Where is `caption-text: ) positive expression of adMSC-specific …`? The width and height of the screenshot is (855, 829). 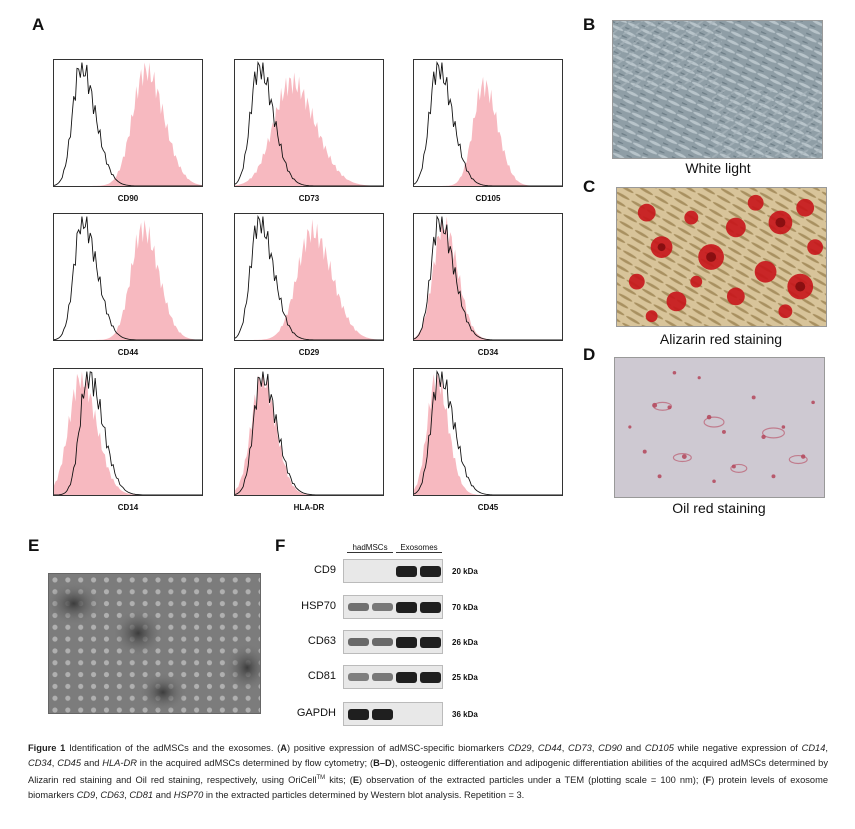 caption-text: ) positive expression of adMSC-specific … is located at coordinates (397, 748).